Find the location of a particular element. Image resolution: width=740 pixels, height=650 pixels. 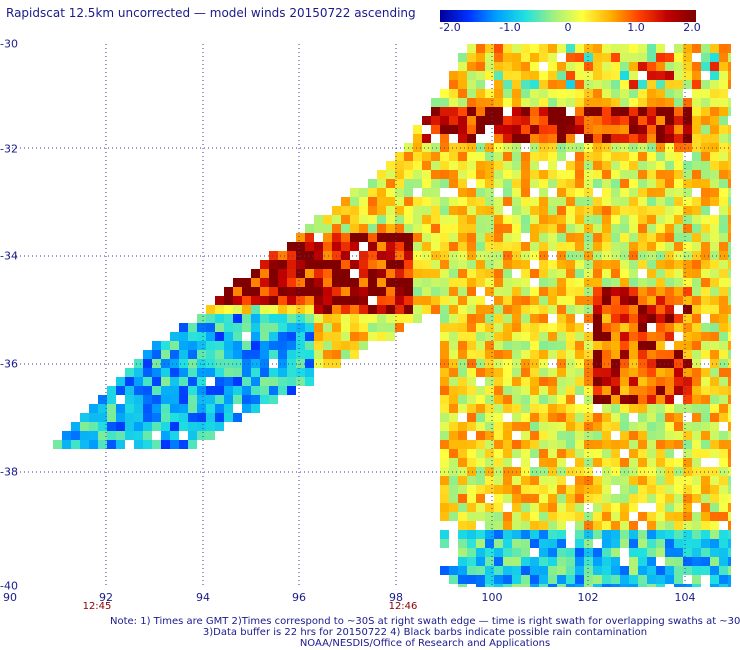

colorbar-tick: 1.0 is located at coordinates (636, 27).